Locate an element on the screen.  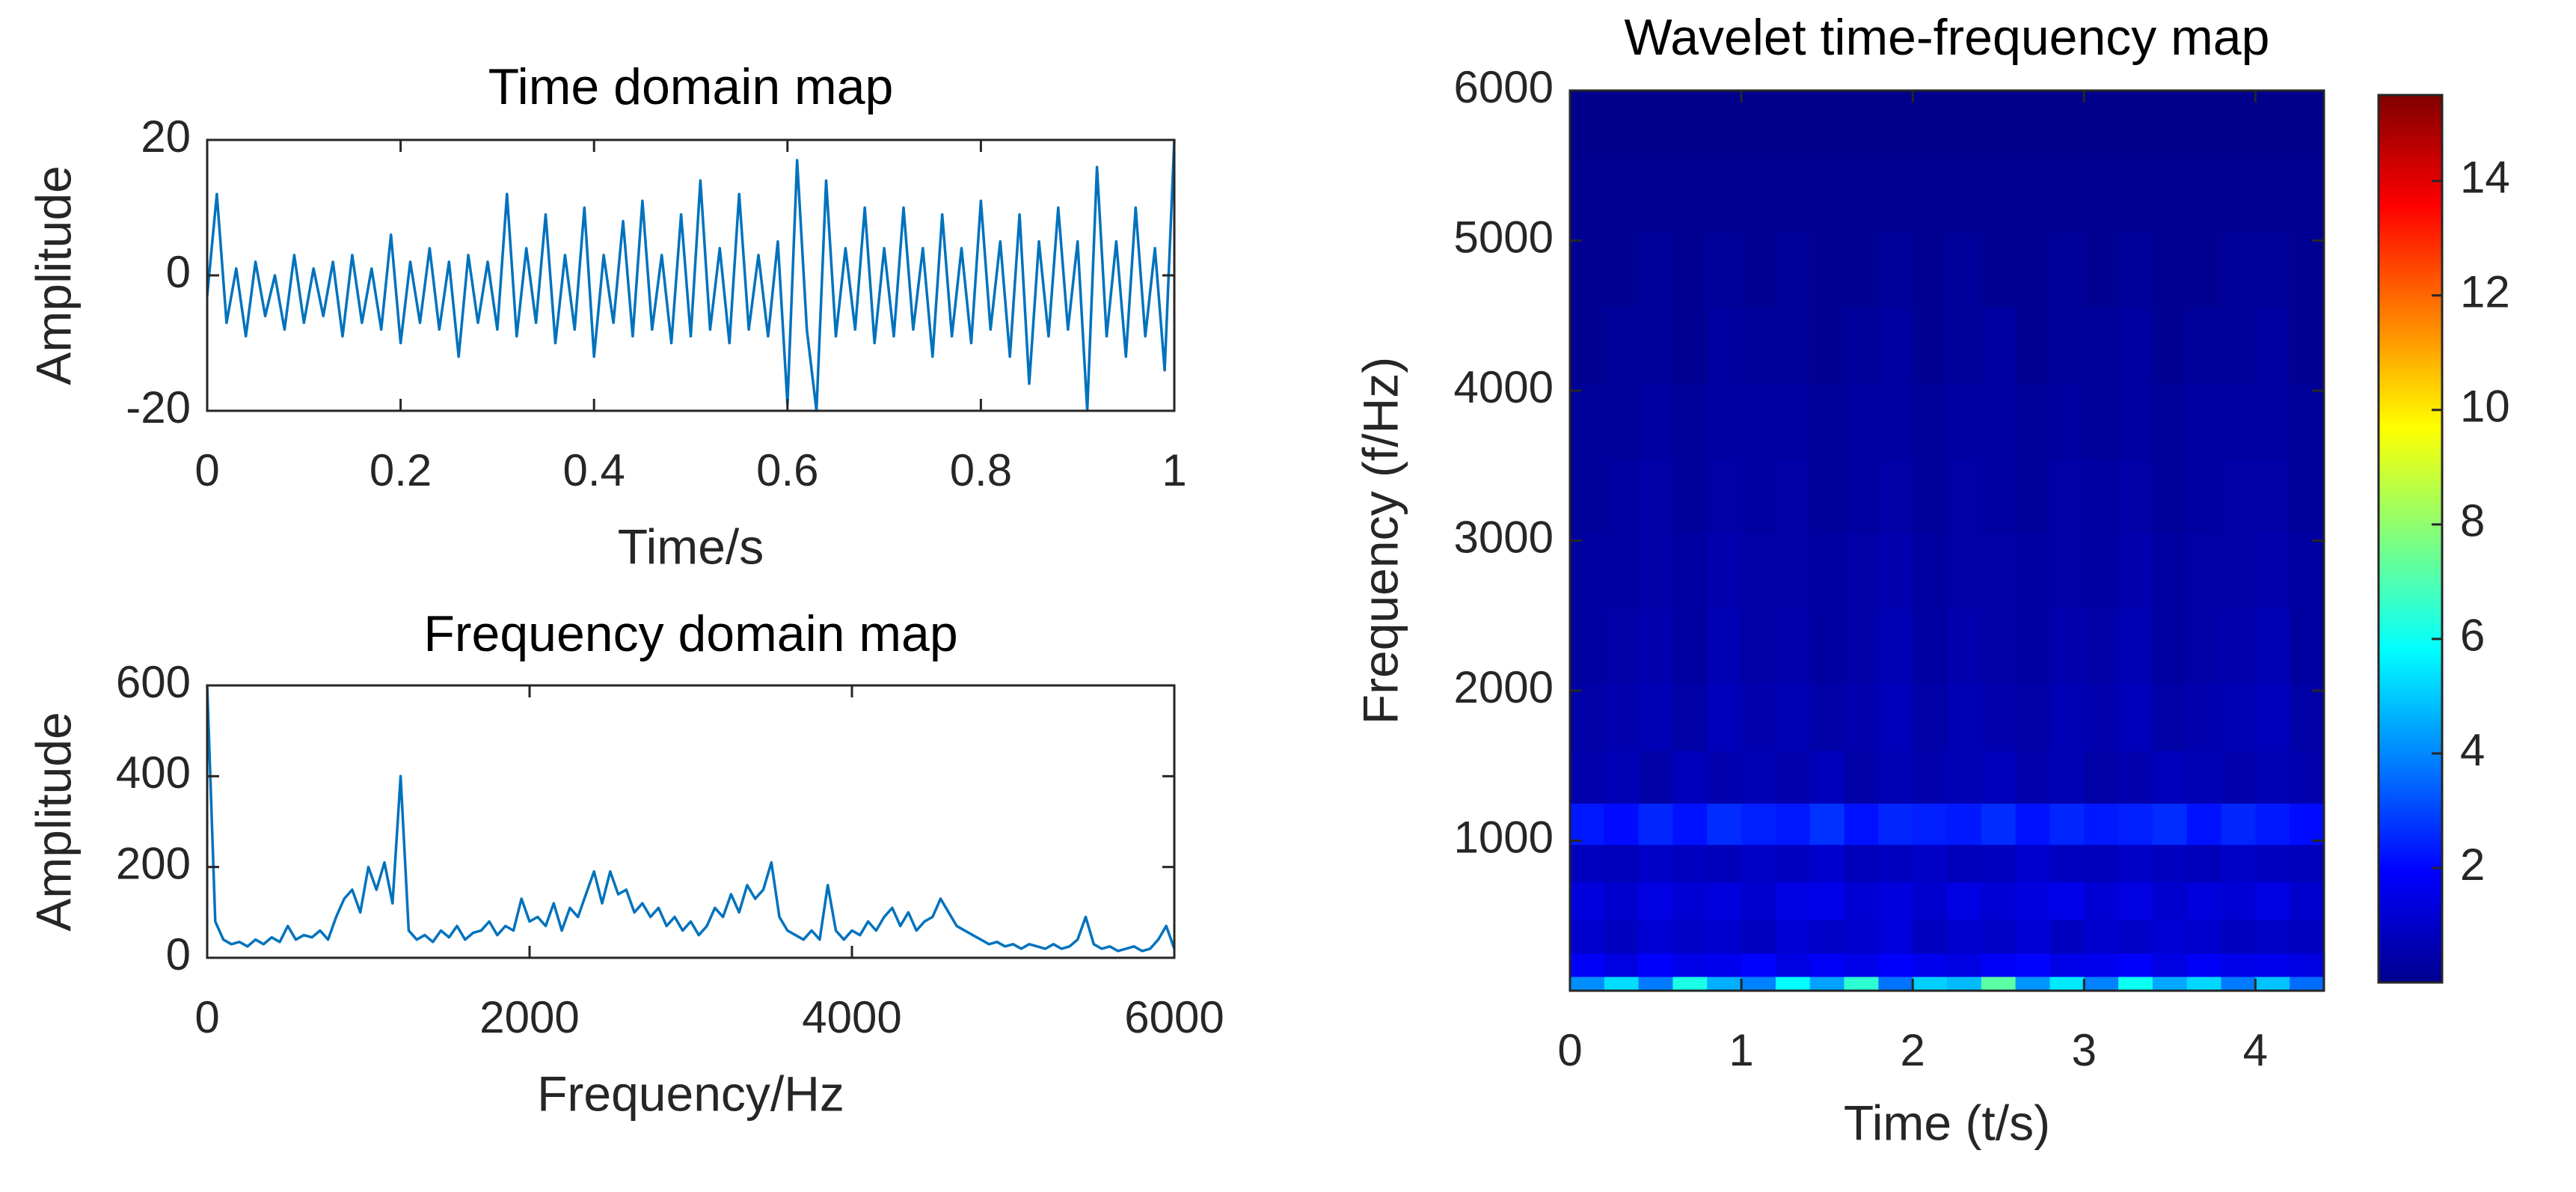
axes-box is located at coordinates (691, 822).